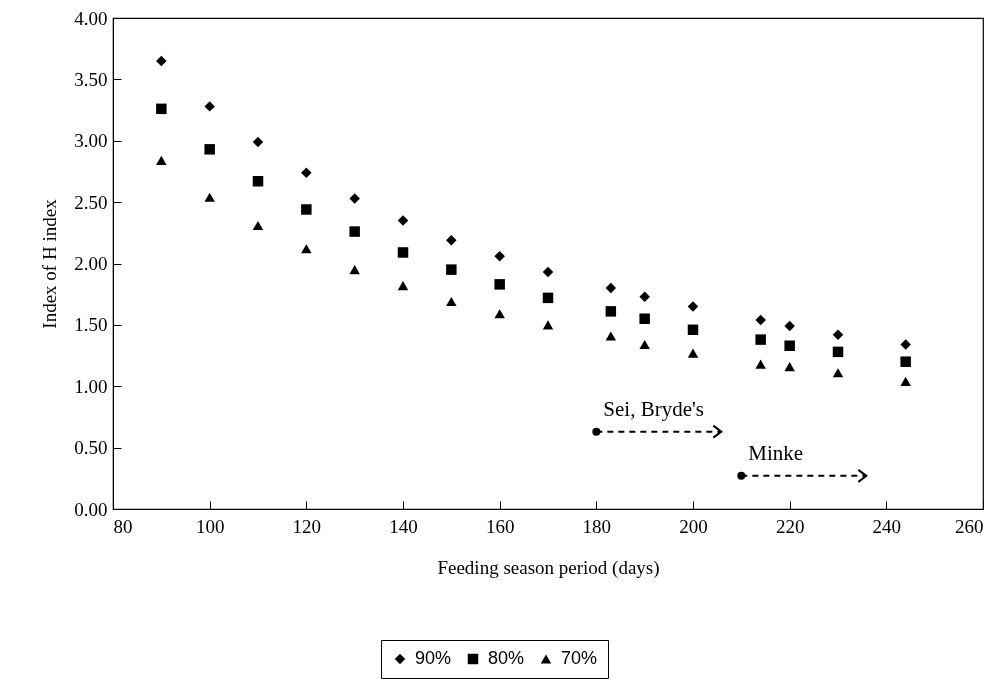  I want to click on y-tick-label: 0.50, so click(91, 448).